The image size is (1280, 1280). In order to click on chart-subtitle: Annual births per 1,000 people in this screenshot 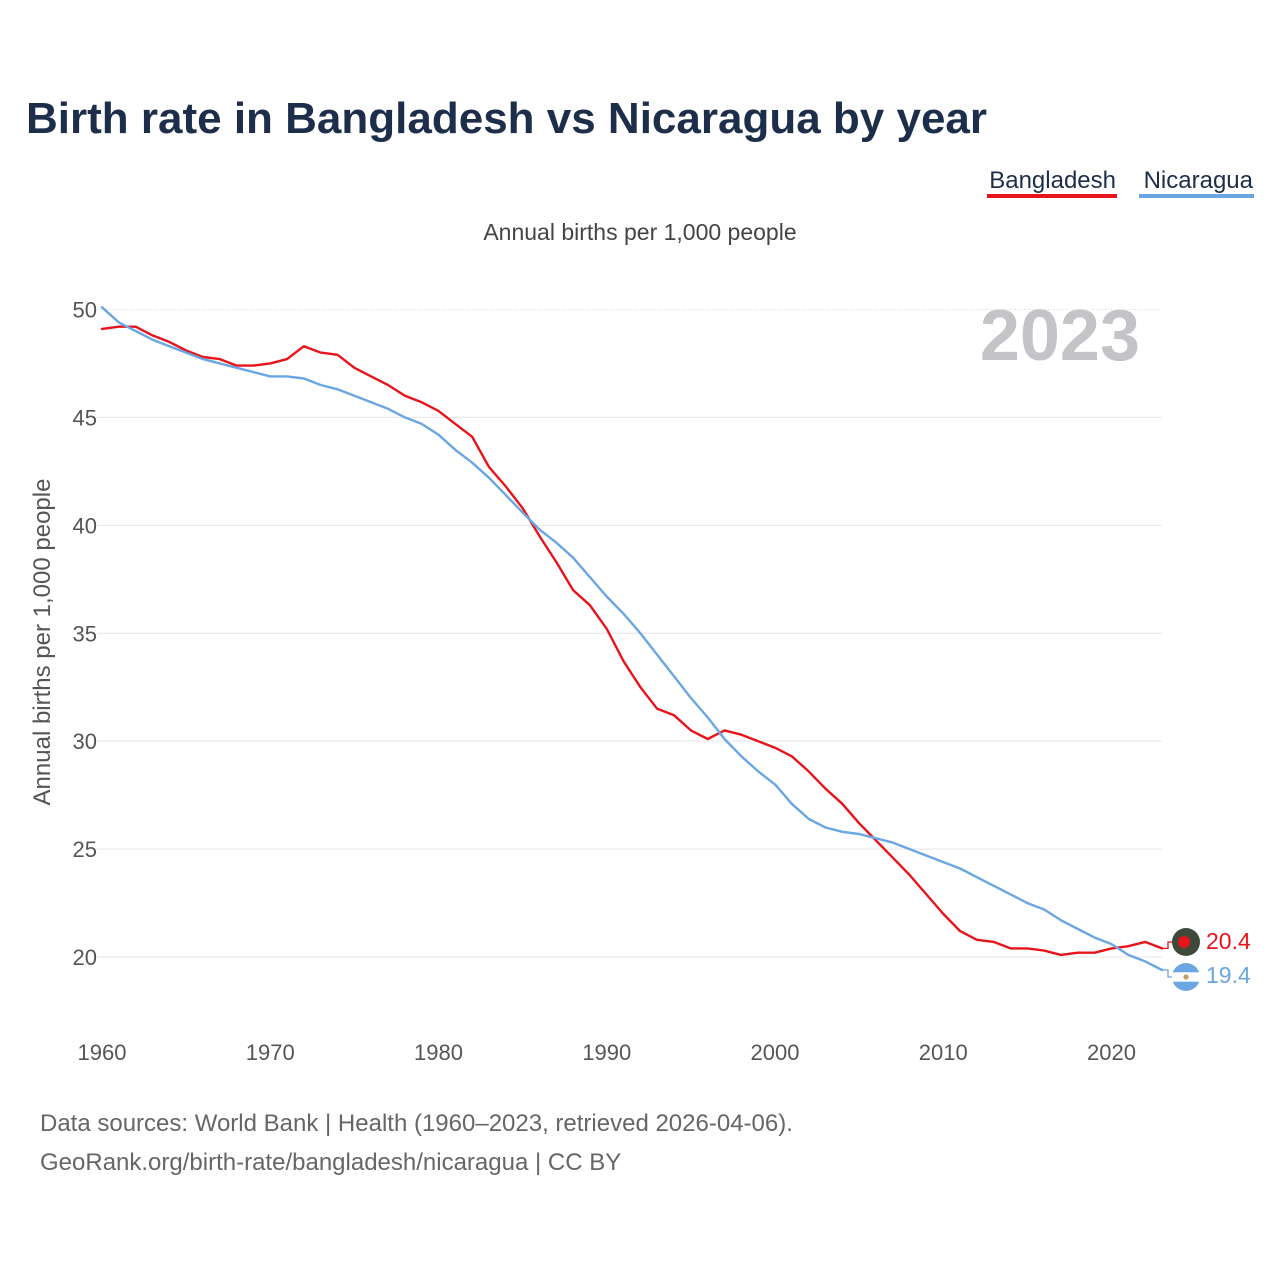, I will do `click(639, 232)`.